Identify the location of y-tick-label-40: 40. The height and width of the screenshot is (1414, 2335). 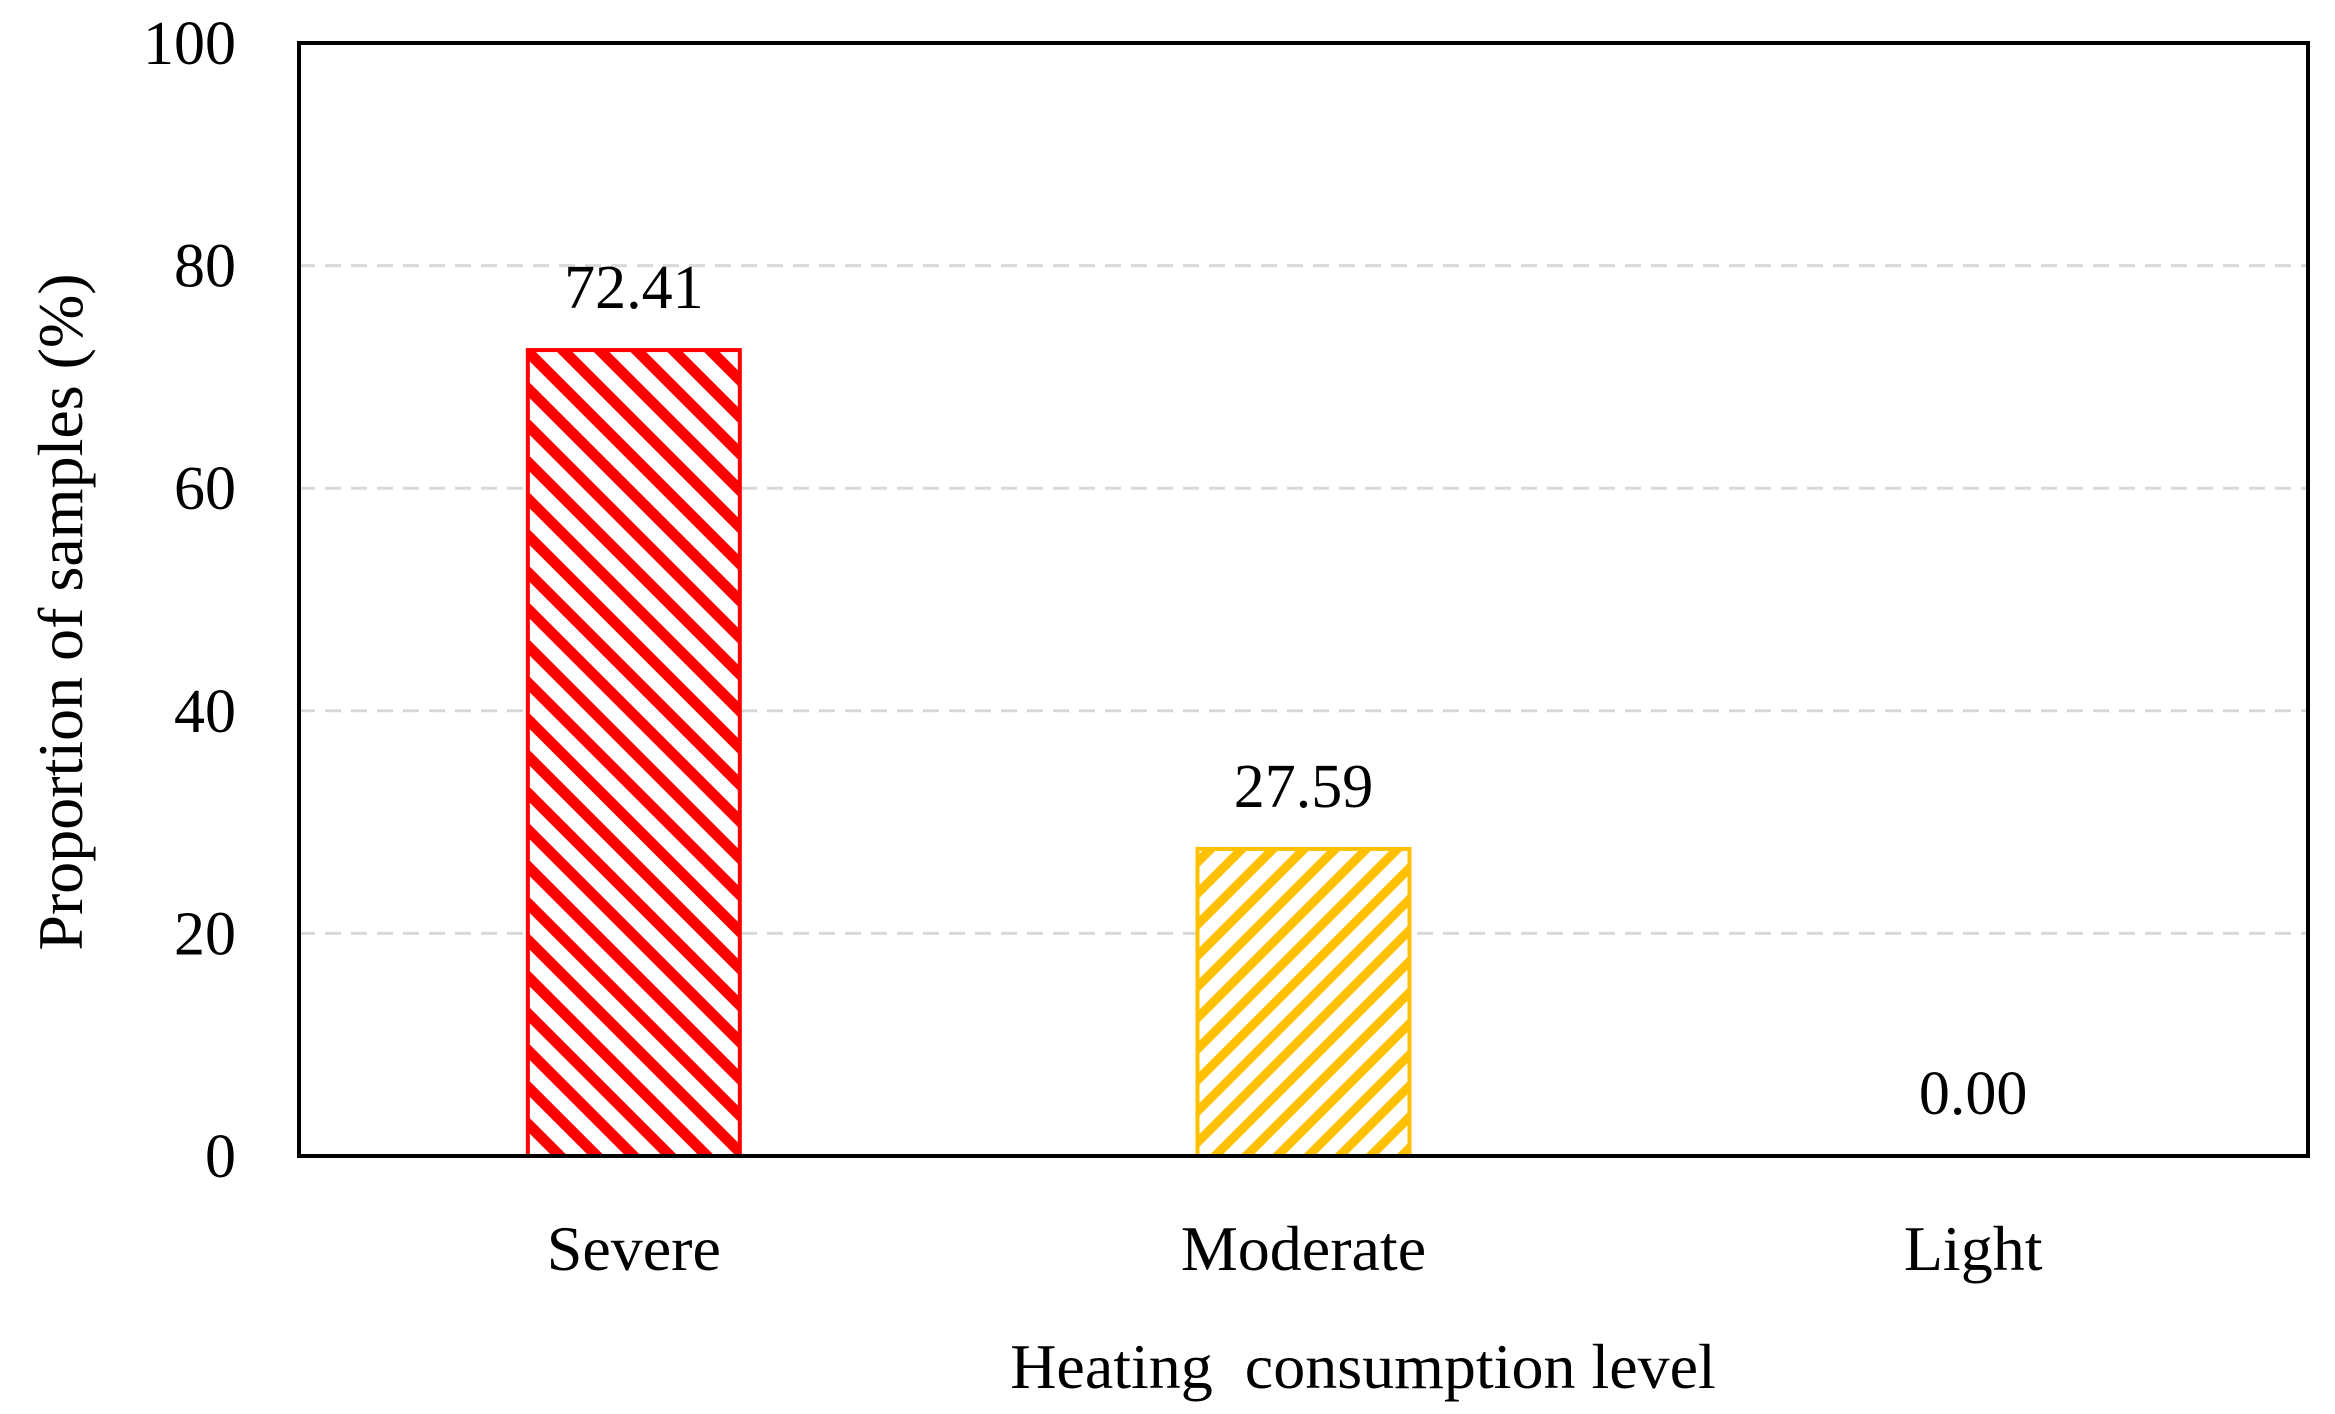
(205, 712).